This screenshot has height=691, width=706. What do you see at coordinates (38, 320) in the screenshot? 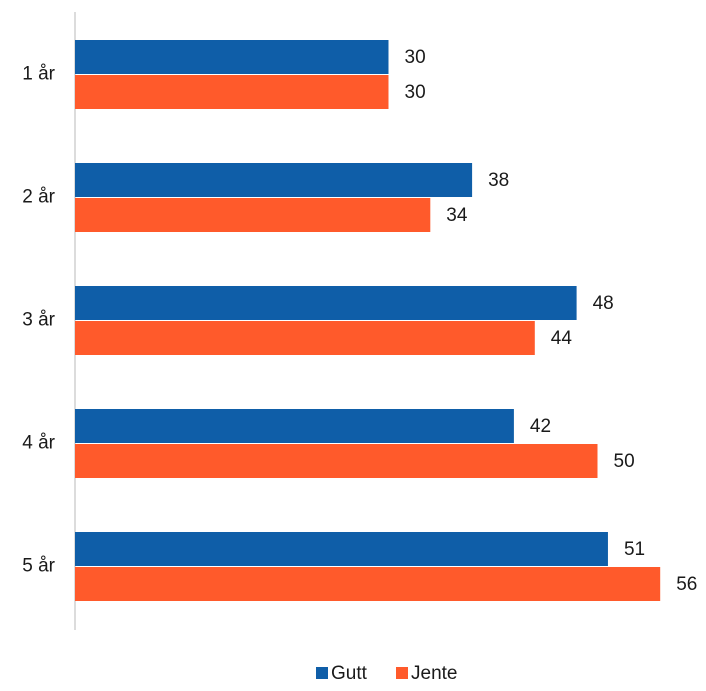
I see `y-tick-label: 3 år` at bounding box center [38, 320].